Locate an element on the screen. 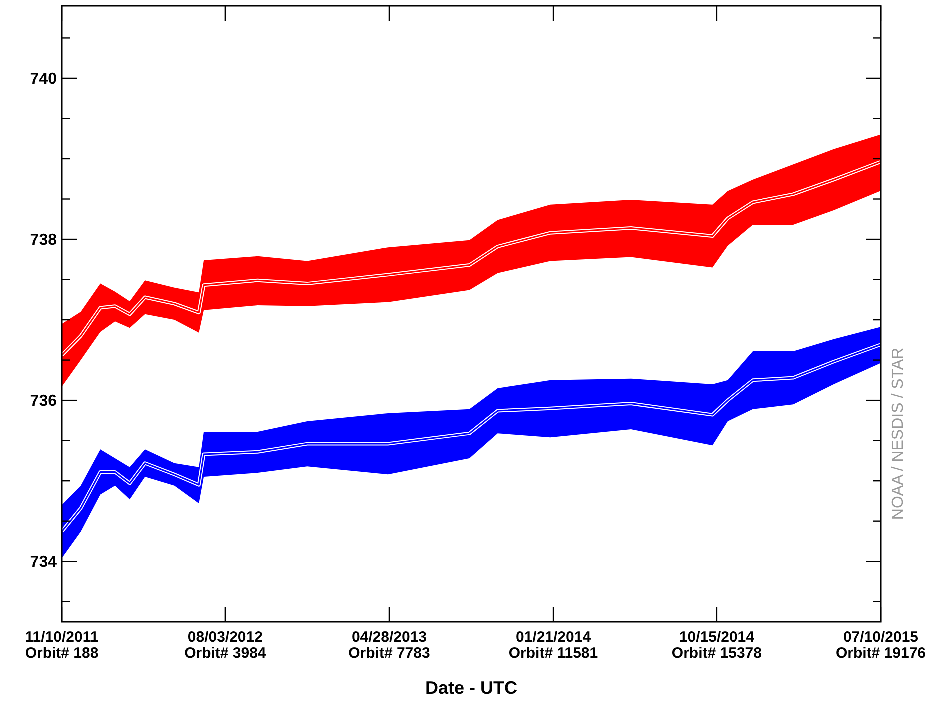  y-tick-label: 740 is located at coordinates (44, 79).